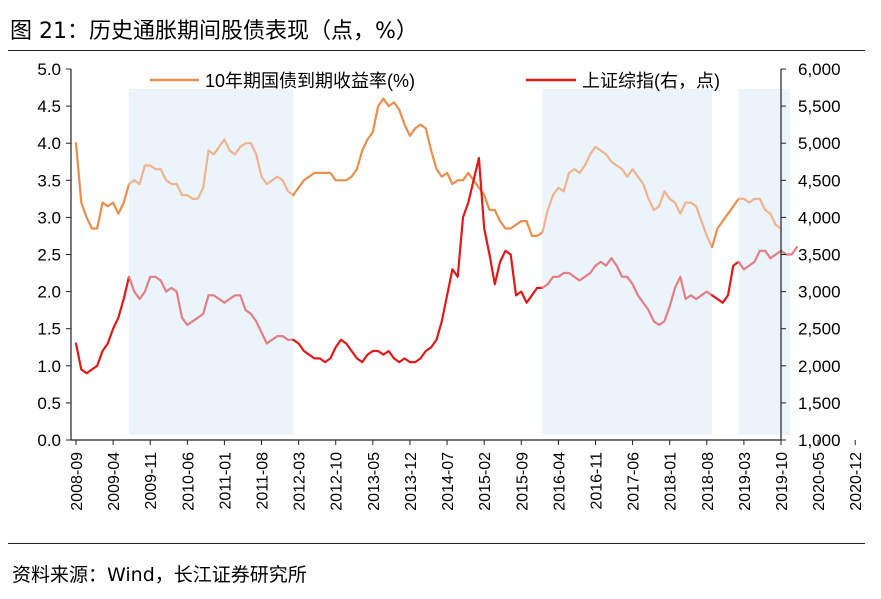  What do you see at coordinates (708, 481) in the screenshot?
I see `x-tick-label: 2018-08` at bounding box center [708, 481].